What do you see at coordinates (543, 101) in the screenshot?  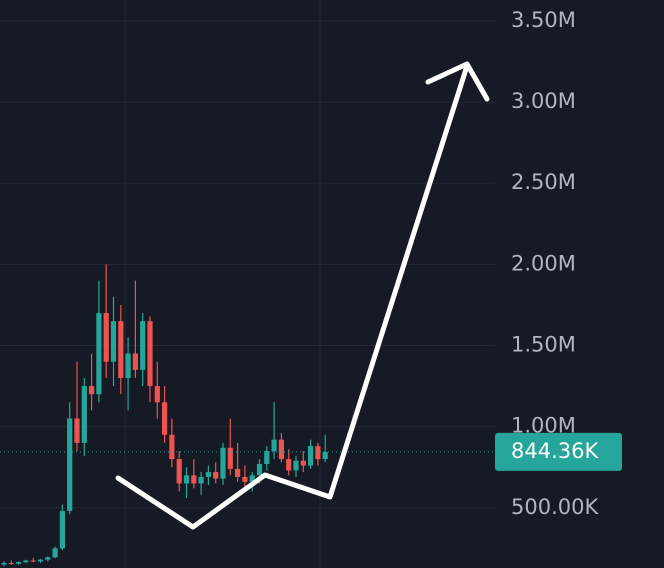 I see `y-tick-label: 3.00M` at bounding box center [543, 101].